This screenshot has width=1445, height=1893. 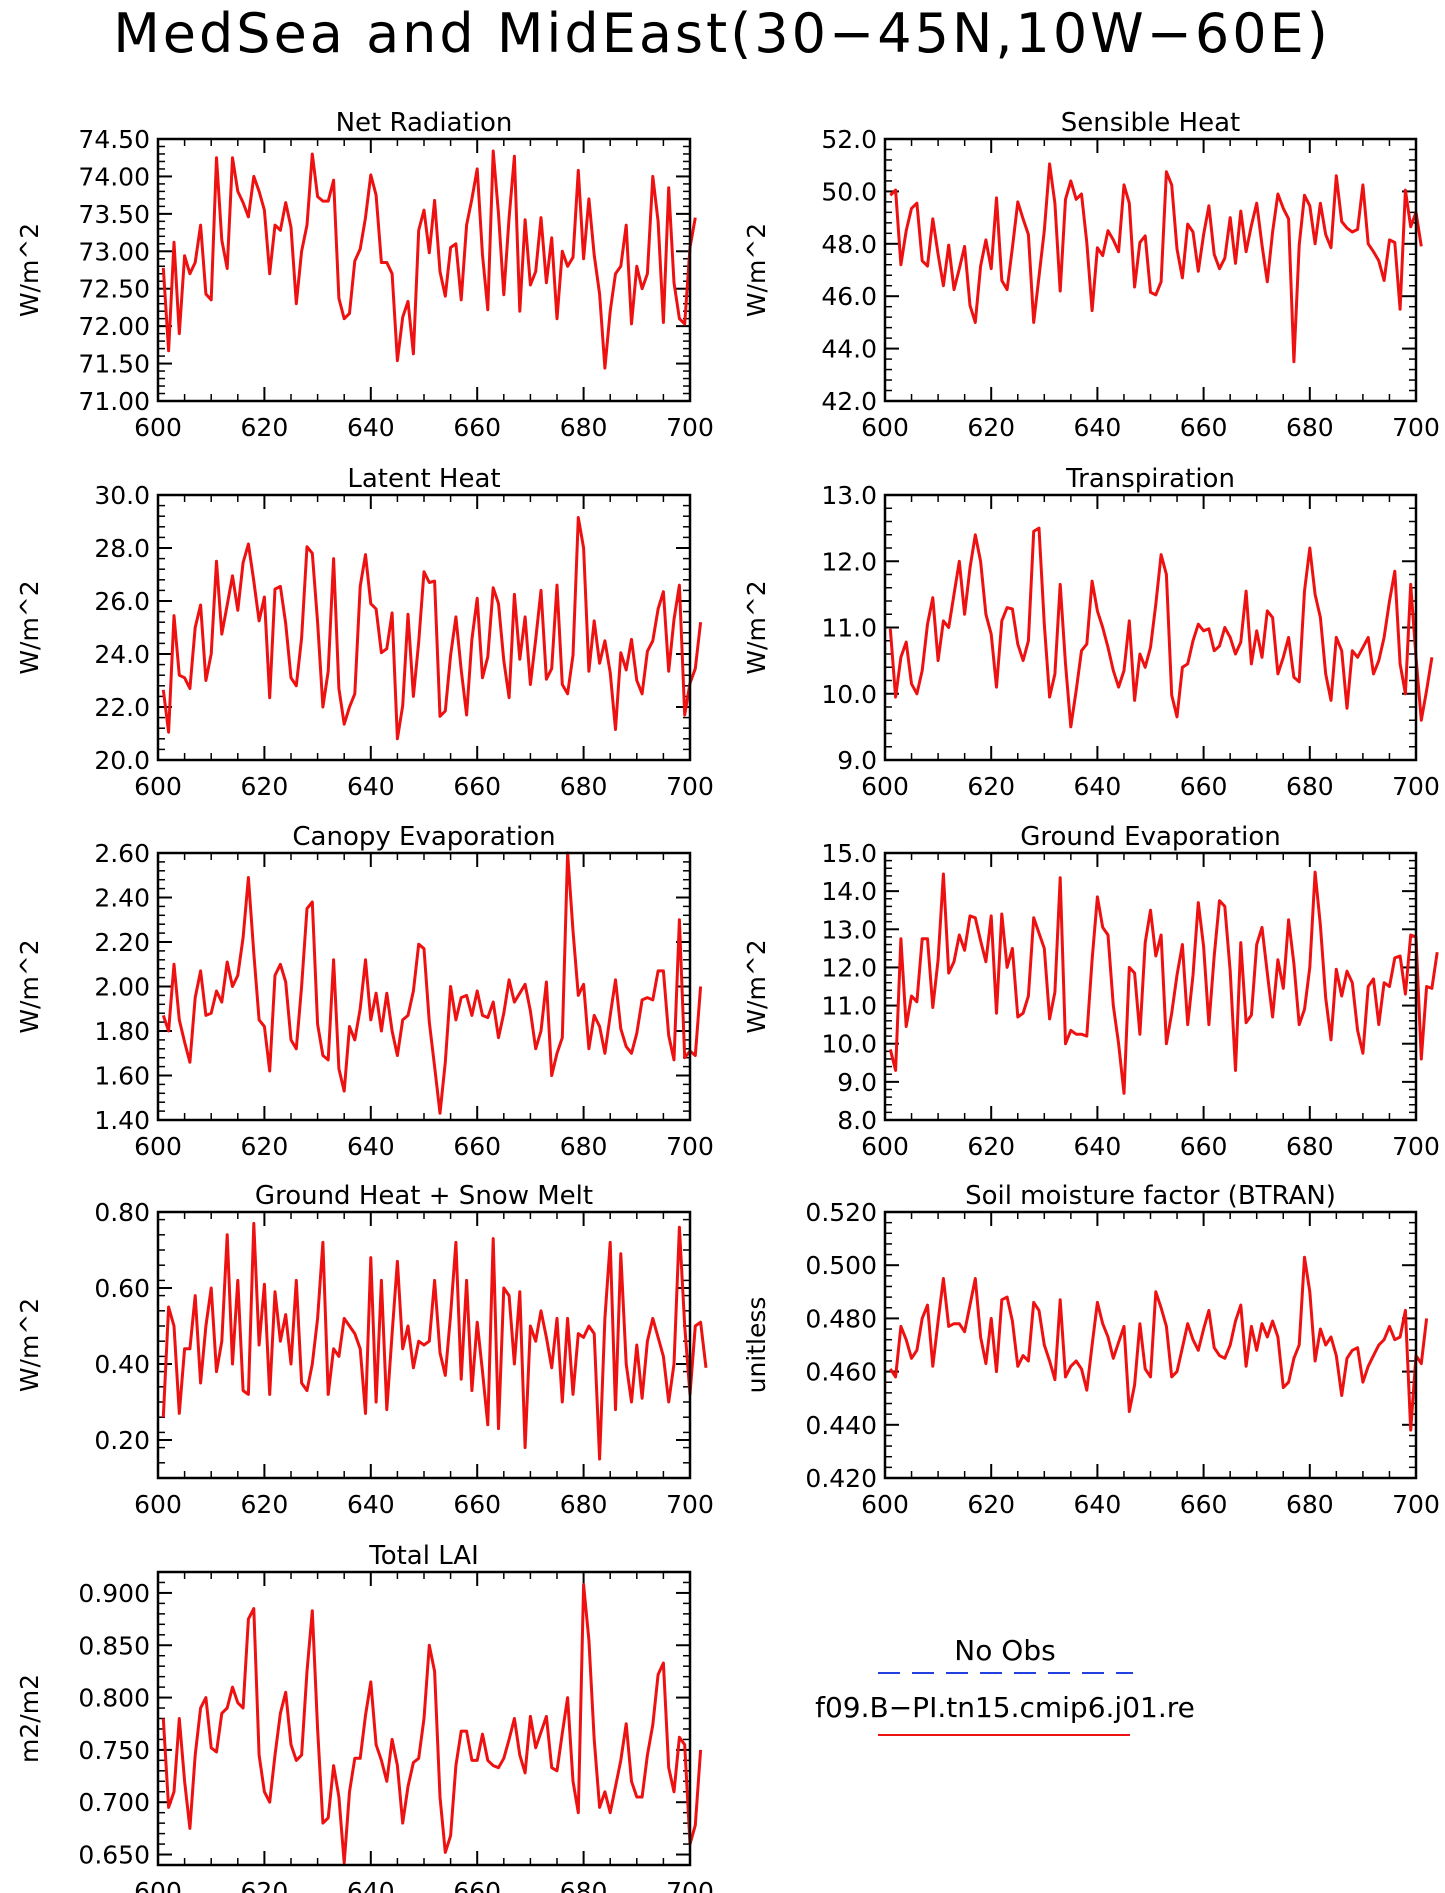 I want to click on y-tick-label: 0.750, so click(x=114, y=1750).